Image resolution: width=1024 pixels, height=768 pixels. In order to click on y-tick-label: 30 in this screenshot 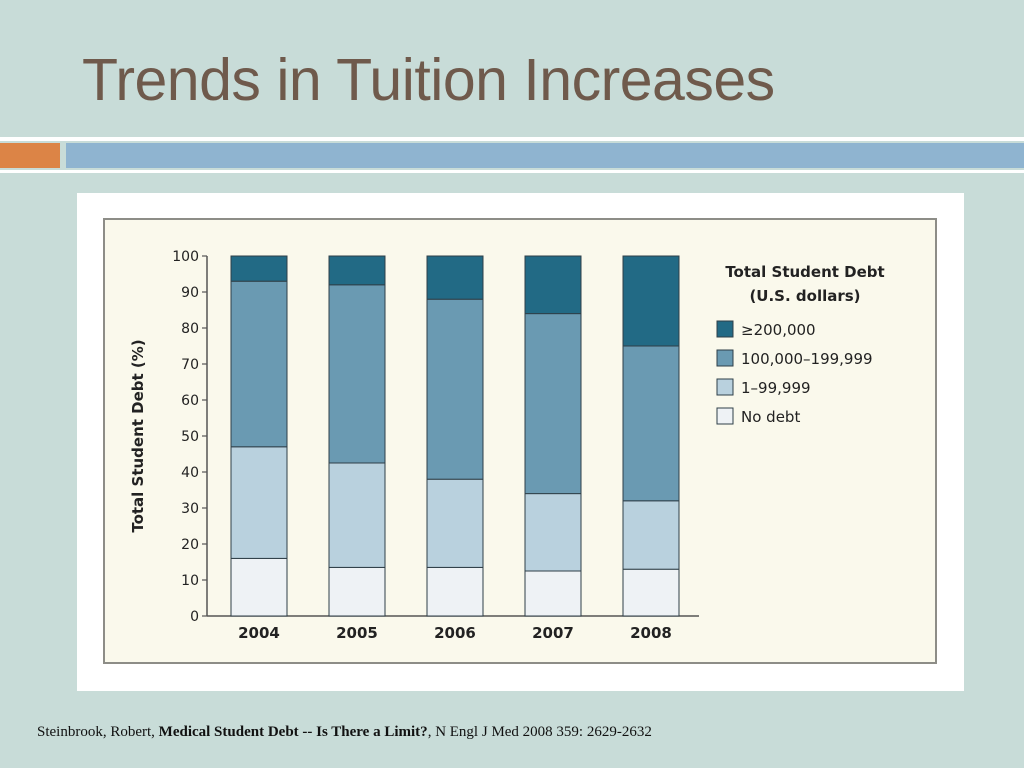, I will do `click(190, 509)`.